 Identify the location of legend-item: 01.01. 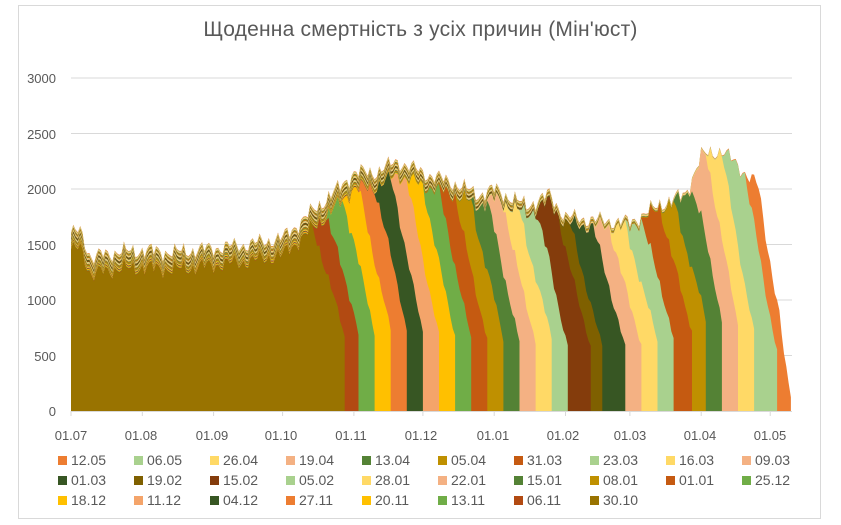
(690, 480).